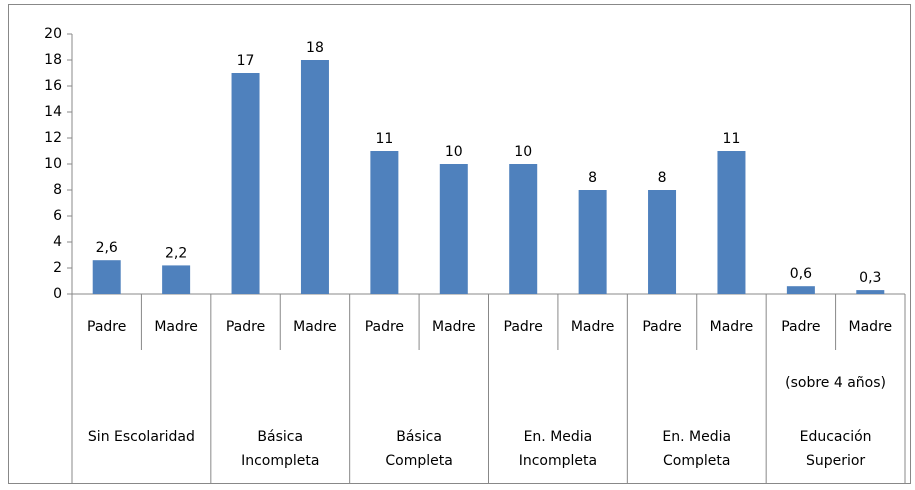 The image size is (915, 490). I want to click on data-label: 0,6, so click(801, 274).